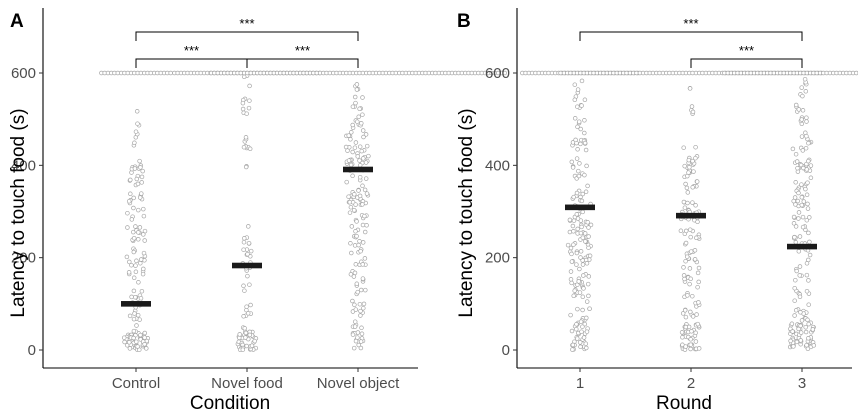 This screenshot has width=858, height=413. Describe the element at coordinates (466, 212) in the screenshot. I see `y-axis-title: Latency to touch food (s)` at that location.